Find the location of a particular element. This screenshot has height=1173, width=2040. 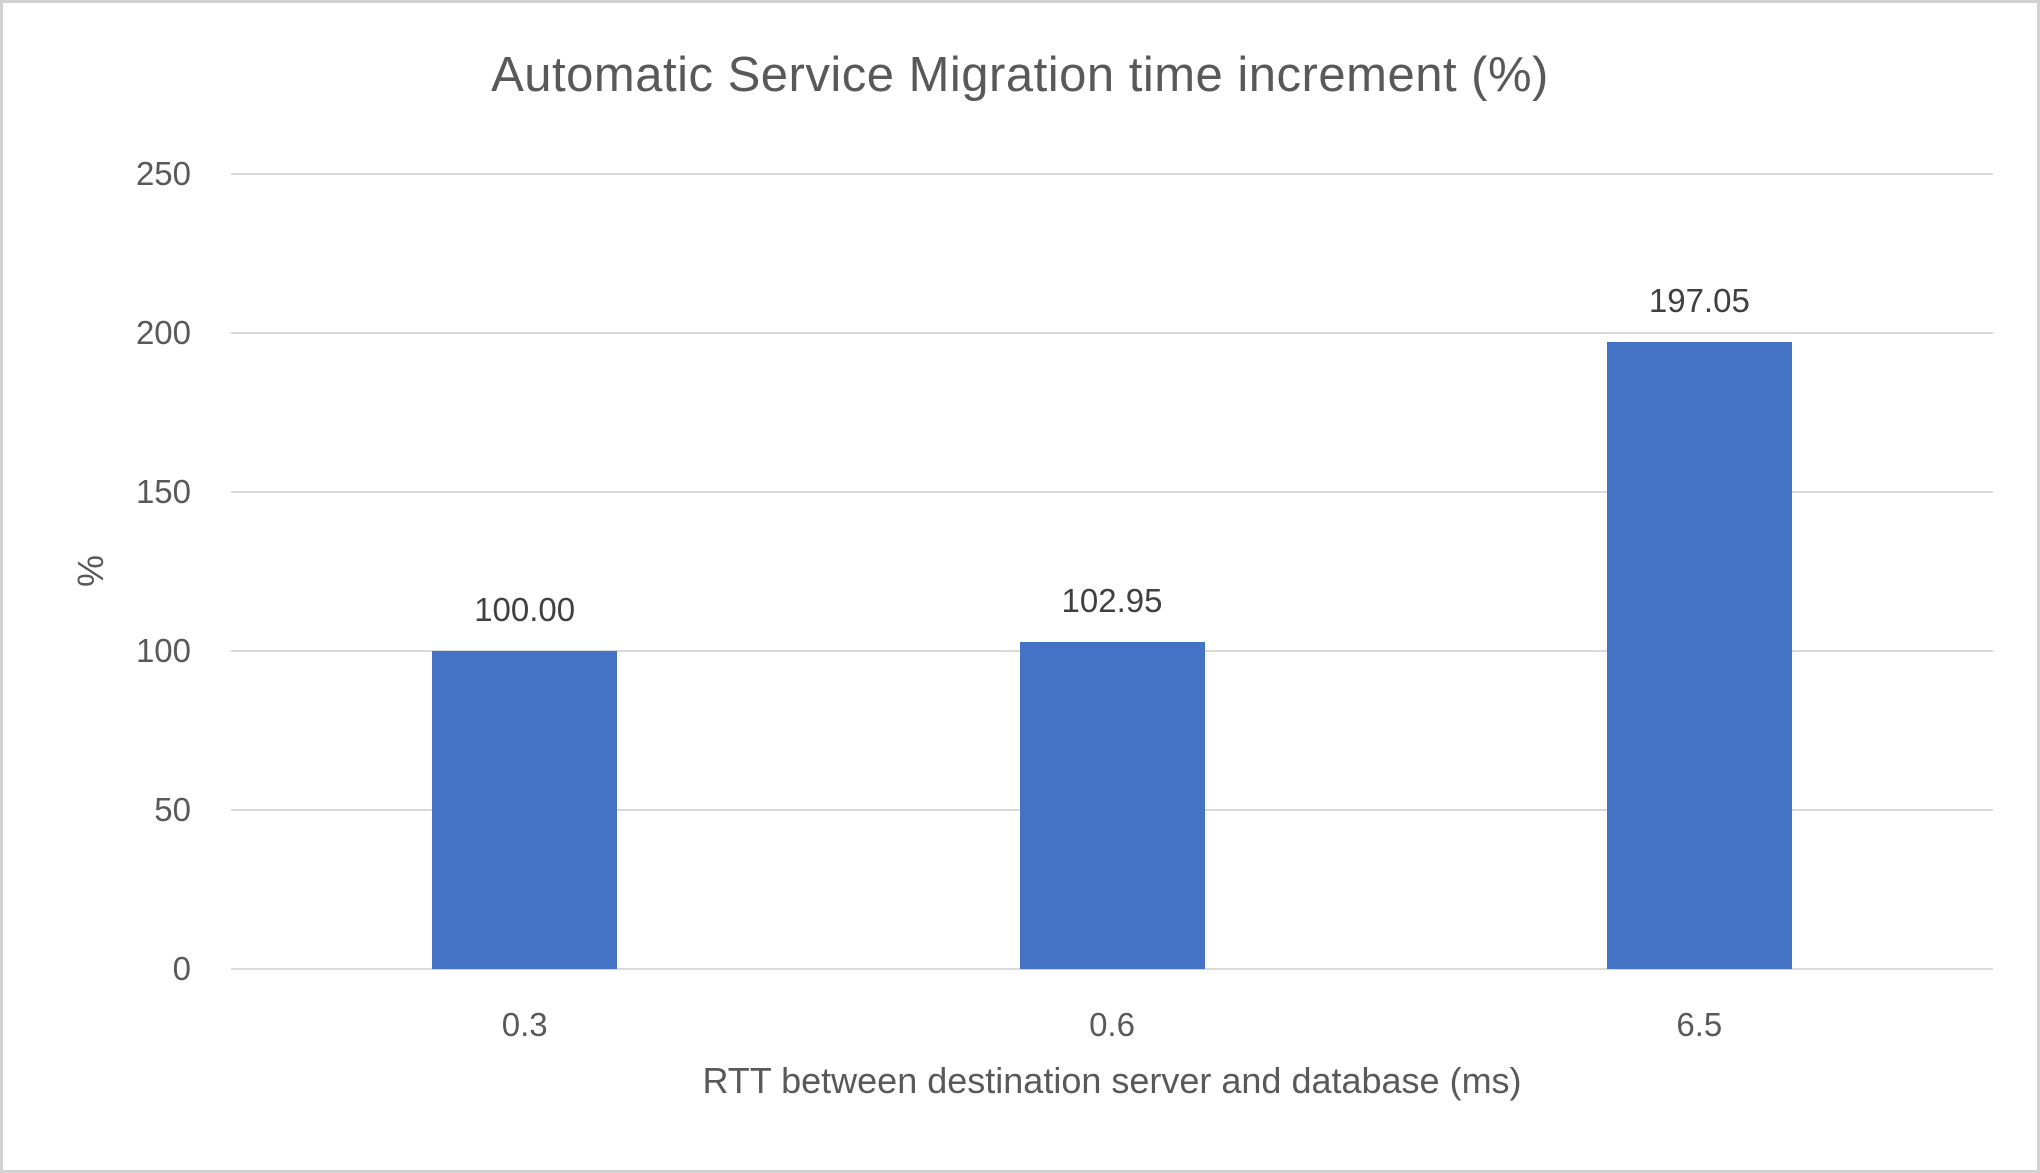

y-axis-tick-label: 150 is located at coordinates (163, 491).